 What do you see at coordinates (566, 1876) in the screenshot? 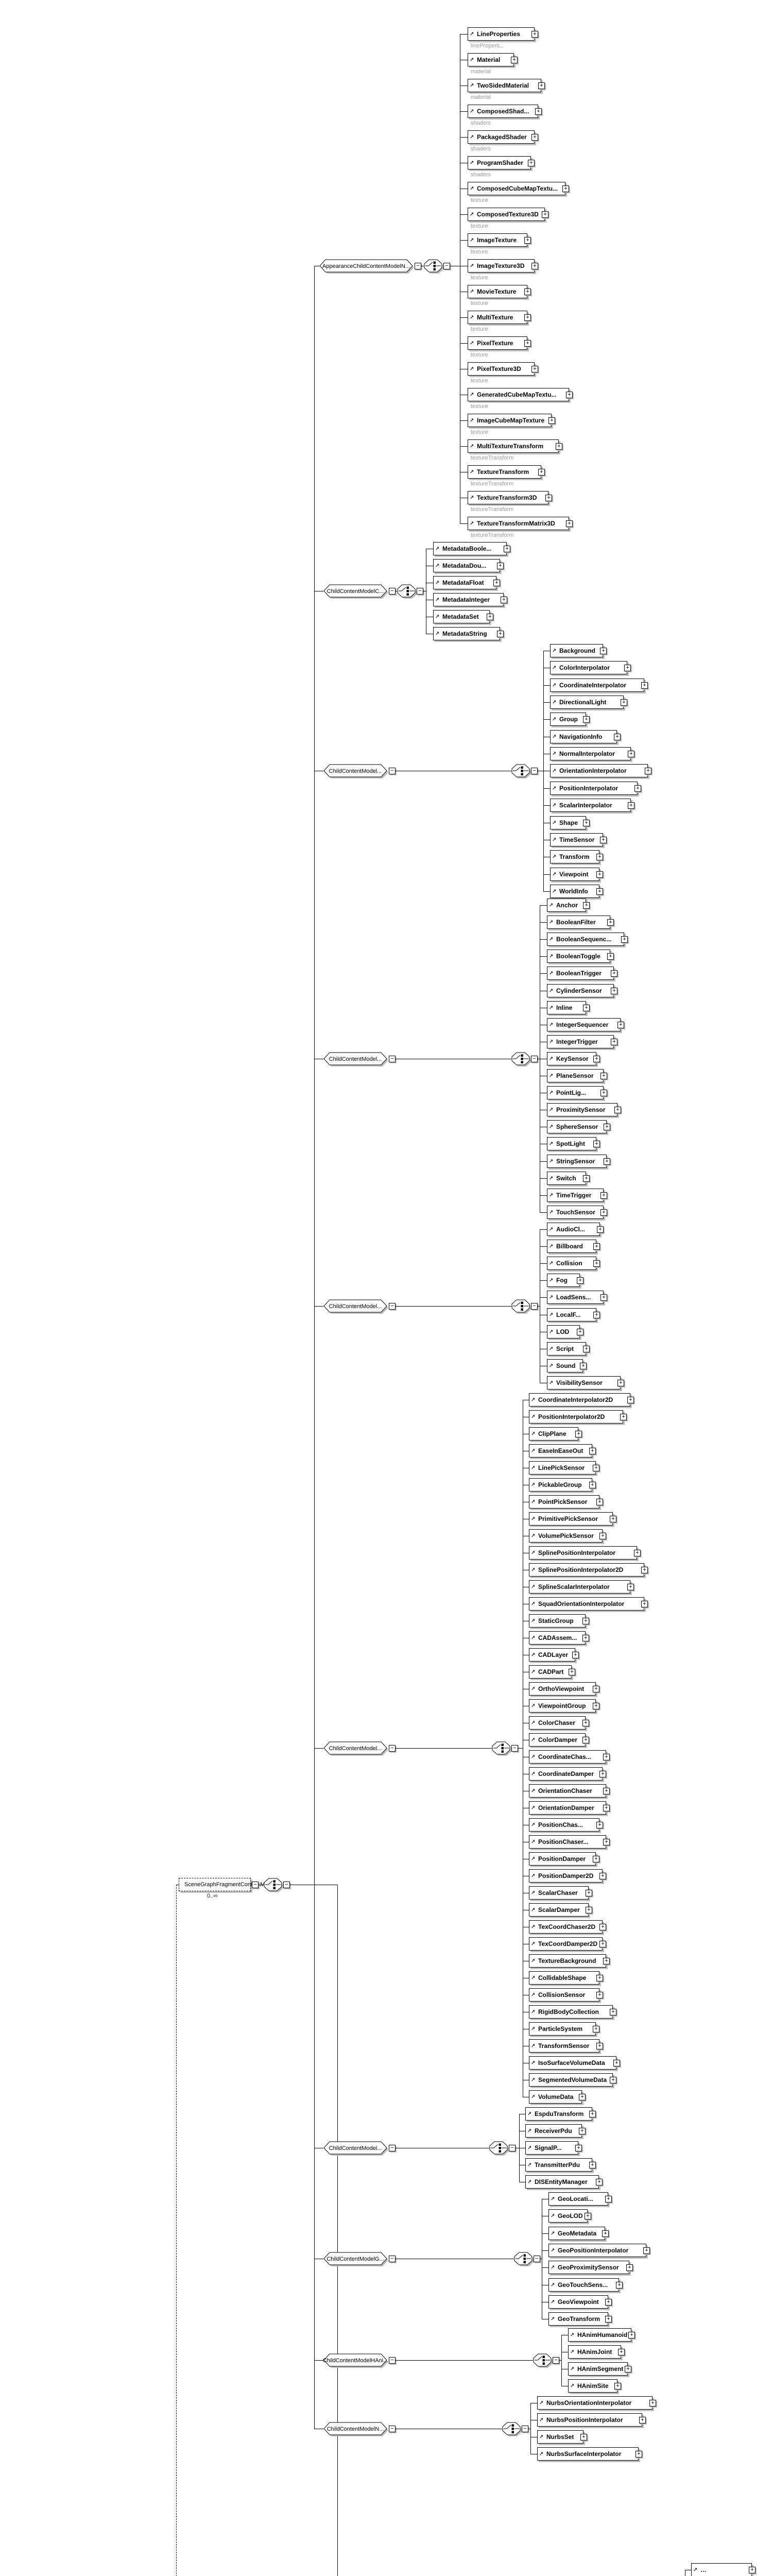
I see `element-box: PositionDamper2D ↗` at bounding box center [566, 1876].